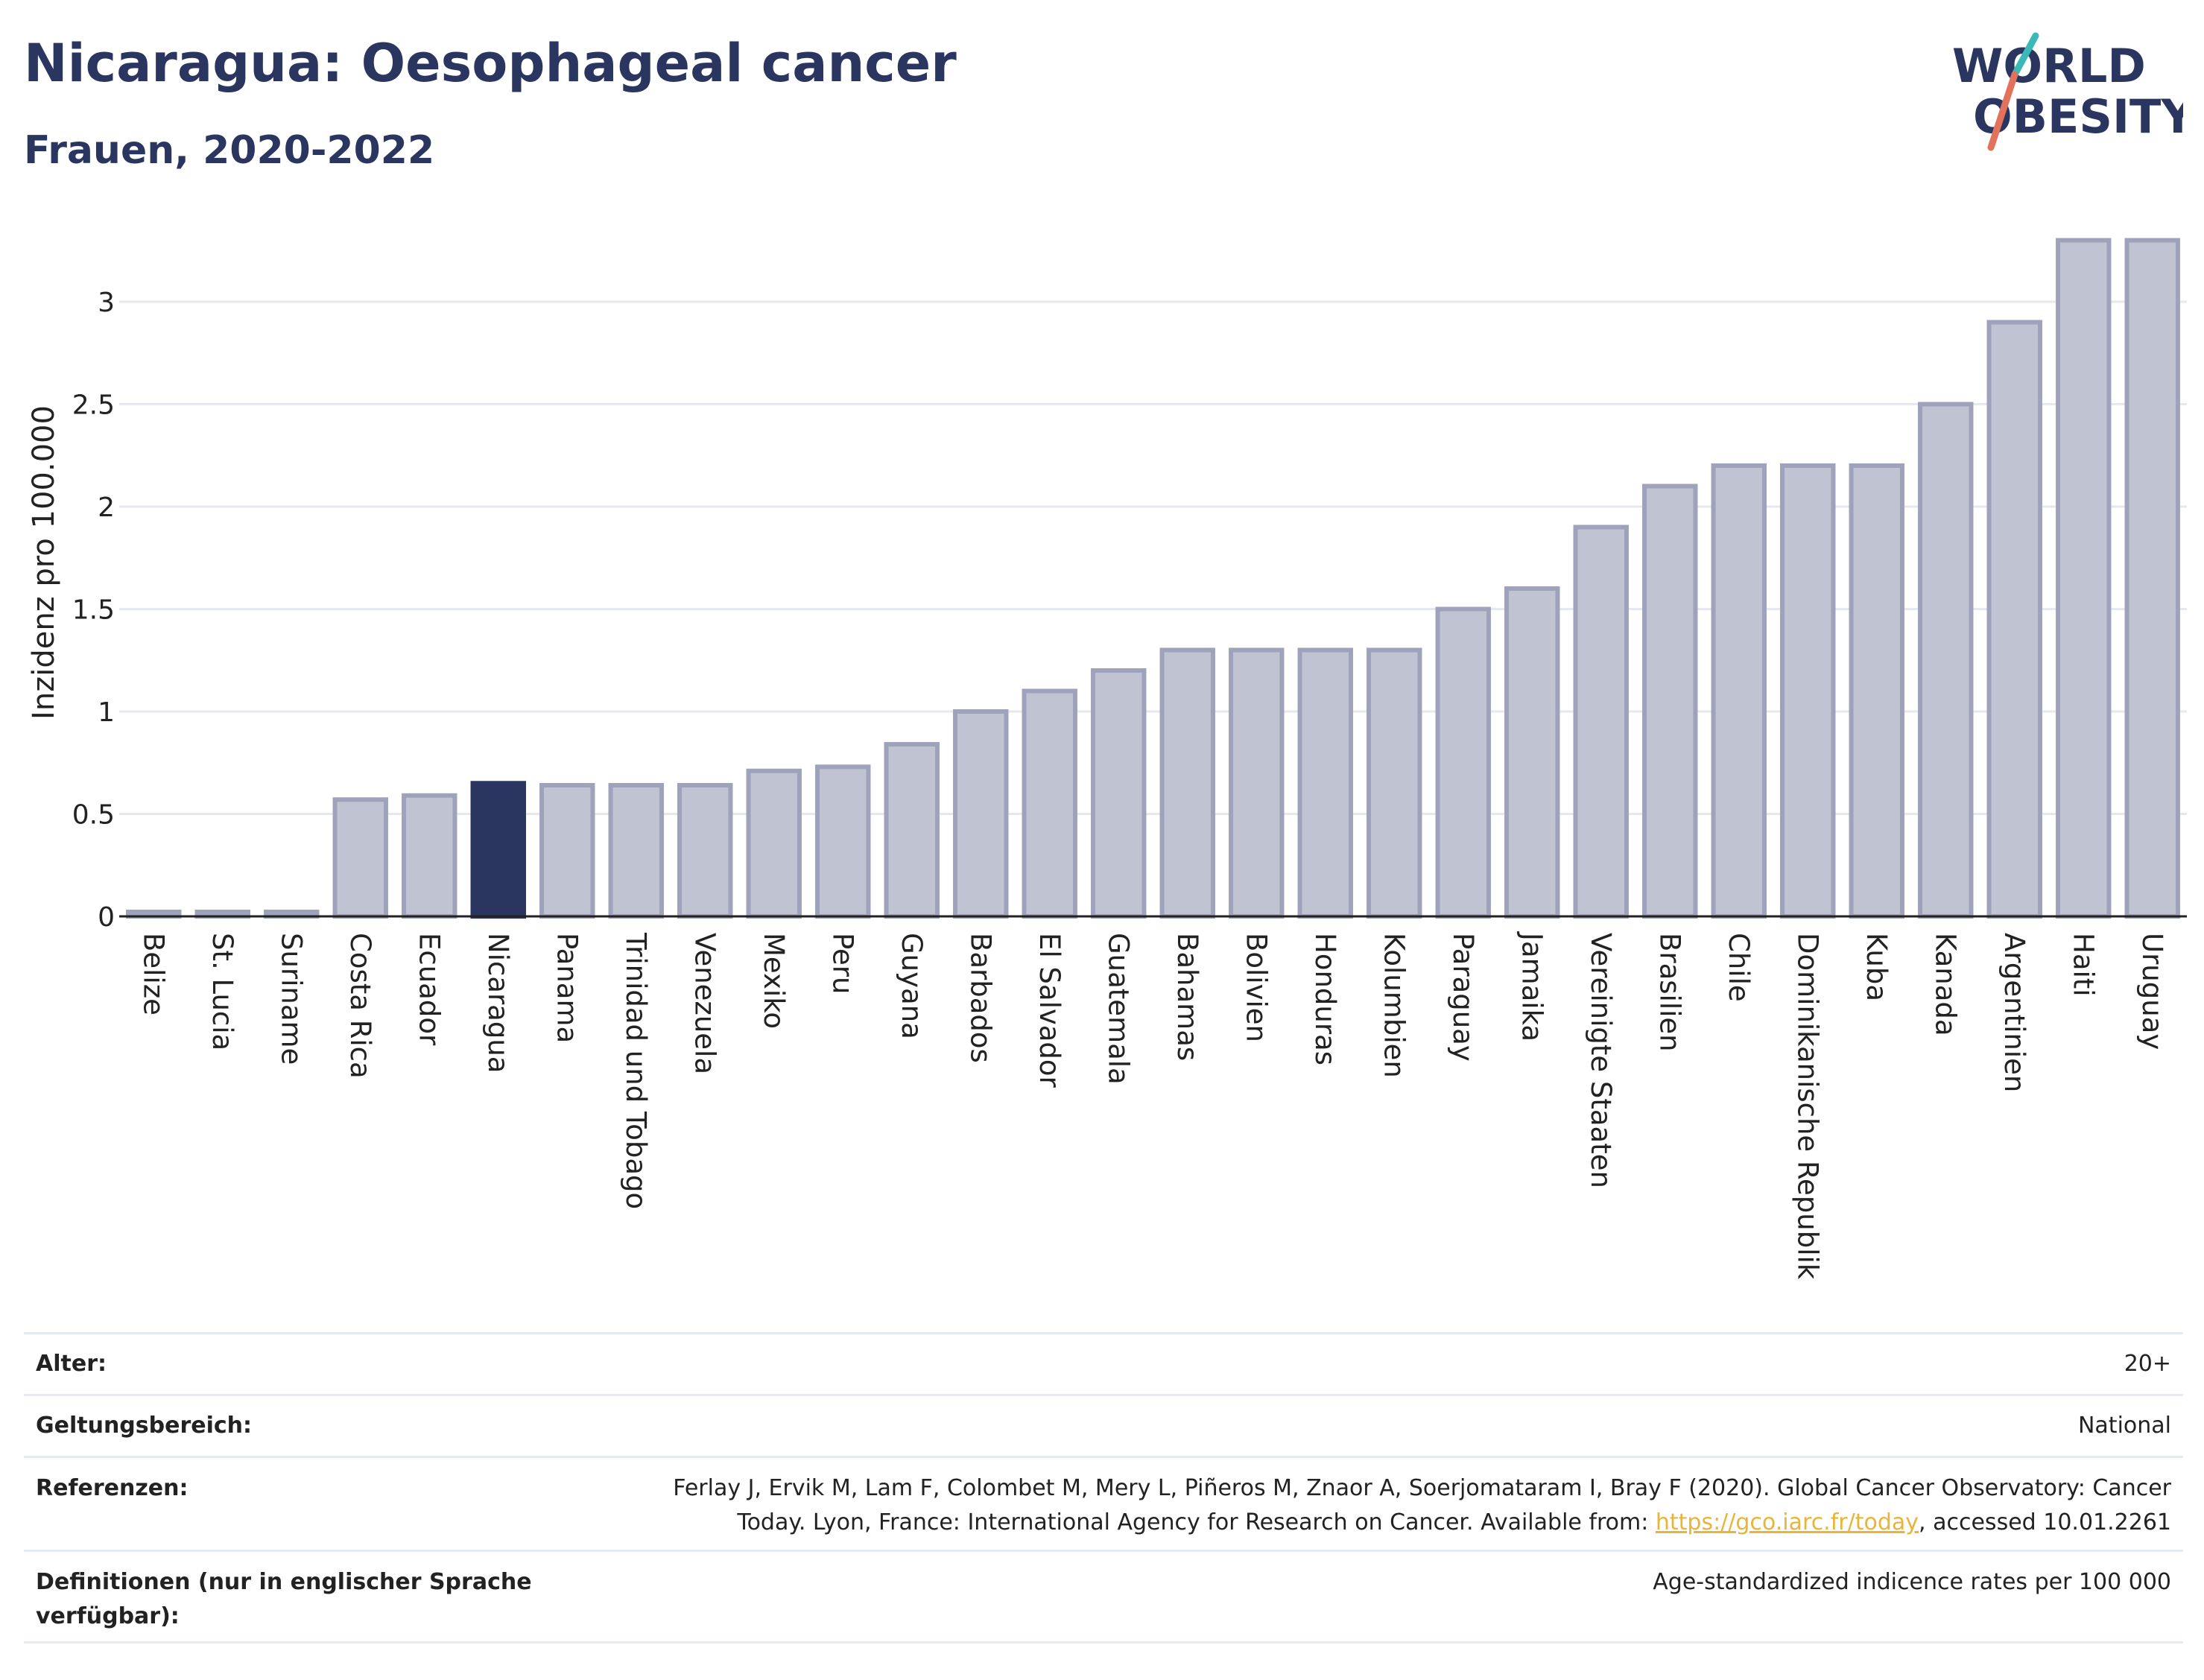 The image size is (2204, 1680). Describe the element at coordinates (2049, 66) in the screenshot. I see `logo-line1: WORLD` at that location.